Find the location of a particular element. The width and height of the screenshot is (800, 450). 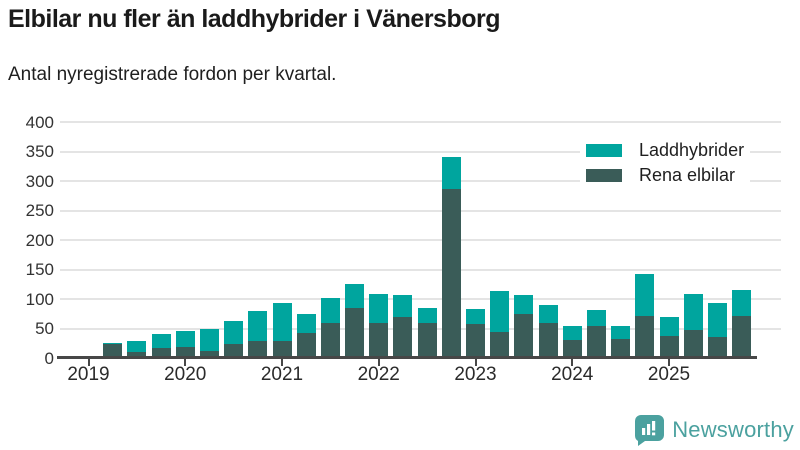

y-axis-label: 300 is located at coordinates (39, 181).